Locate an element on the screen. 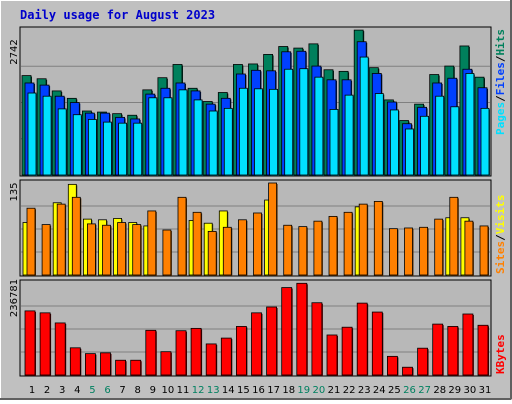  bar-pages-day-1-face is located at coordinates (32, 134).